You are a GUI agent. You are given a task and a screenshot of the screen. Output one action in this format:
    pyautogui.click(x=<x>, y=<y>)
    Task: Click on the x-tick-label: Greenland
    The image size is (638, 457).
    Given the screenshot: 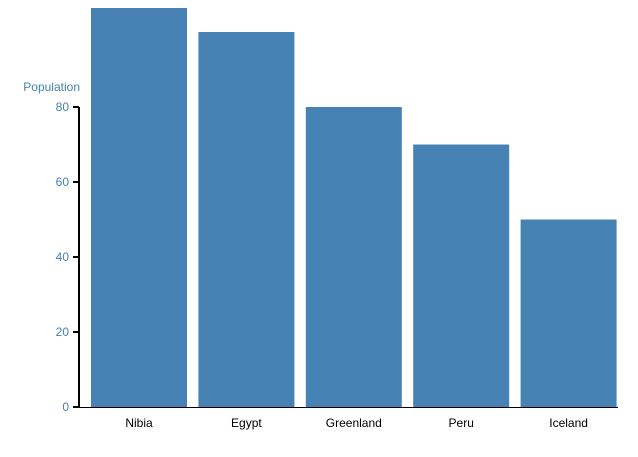 What is the action you would take?
    pyautogui.click(x=354, y=423)
    